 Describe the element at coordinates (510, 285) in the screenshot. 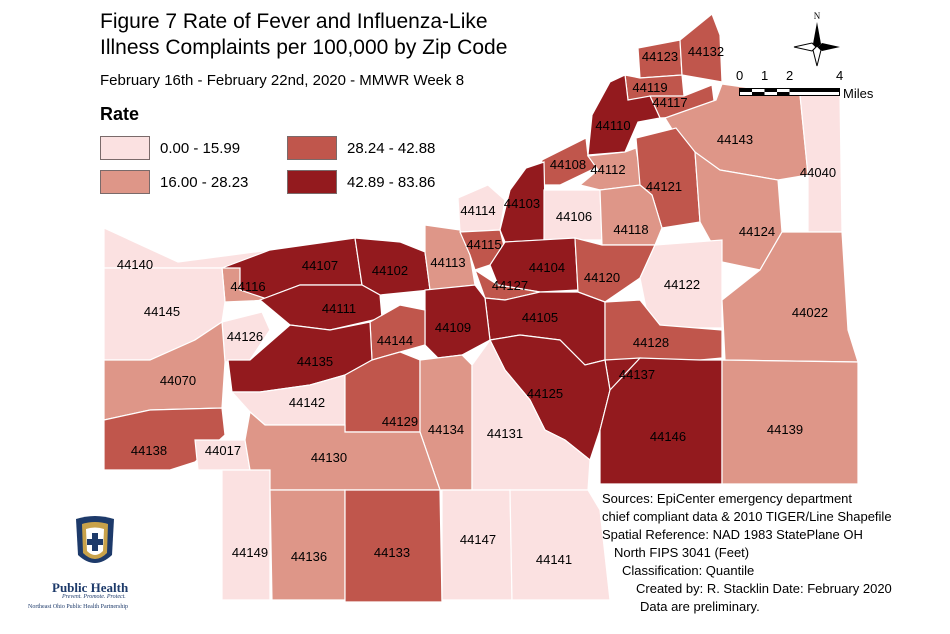

I see `zip-label-44127: 44127` at that location.